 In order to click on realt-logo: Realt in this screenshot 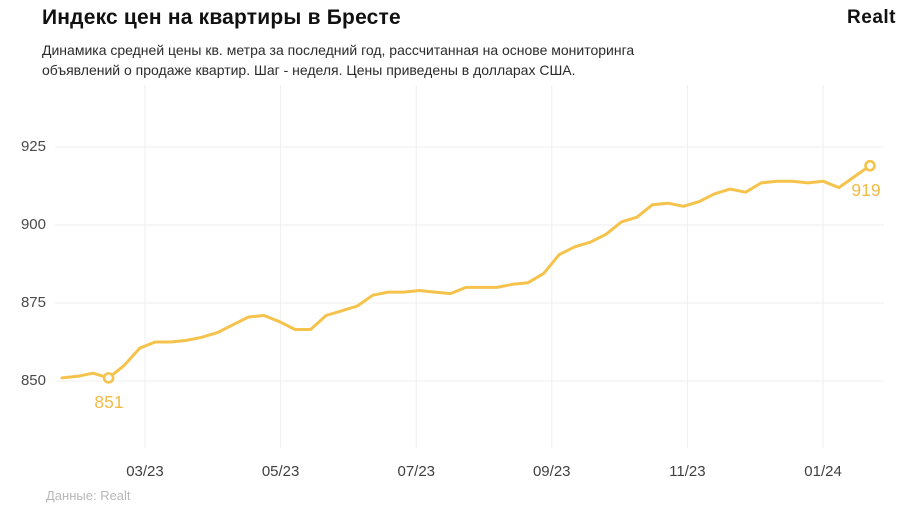, I will do `click(871, 17)`.